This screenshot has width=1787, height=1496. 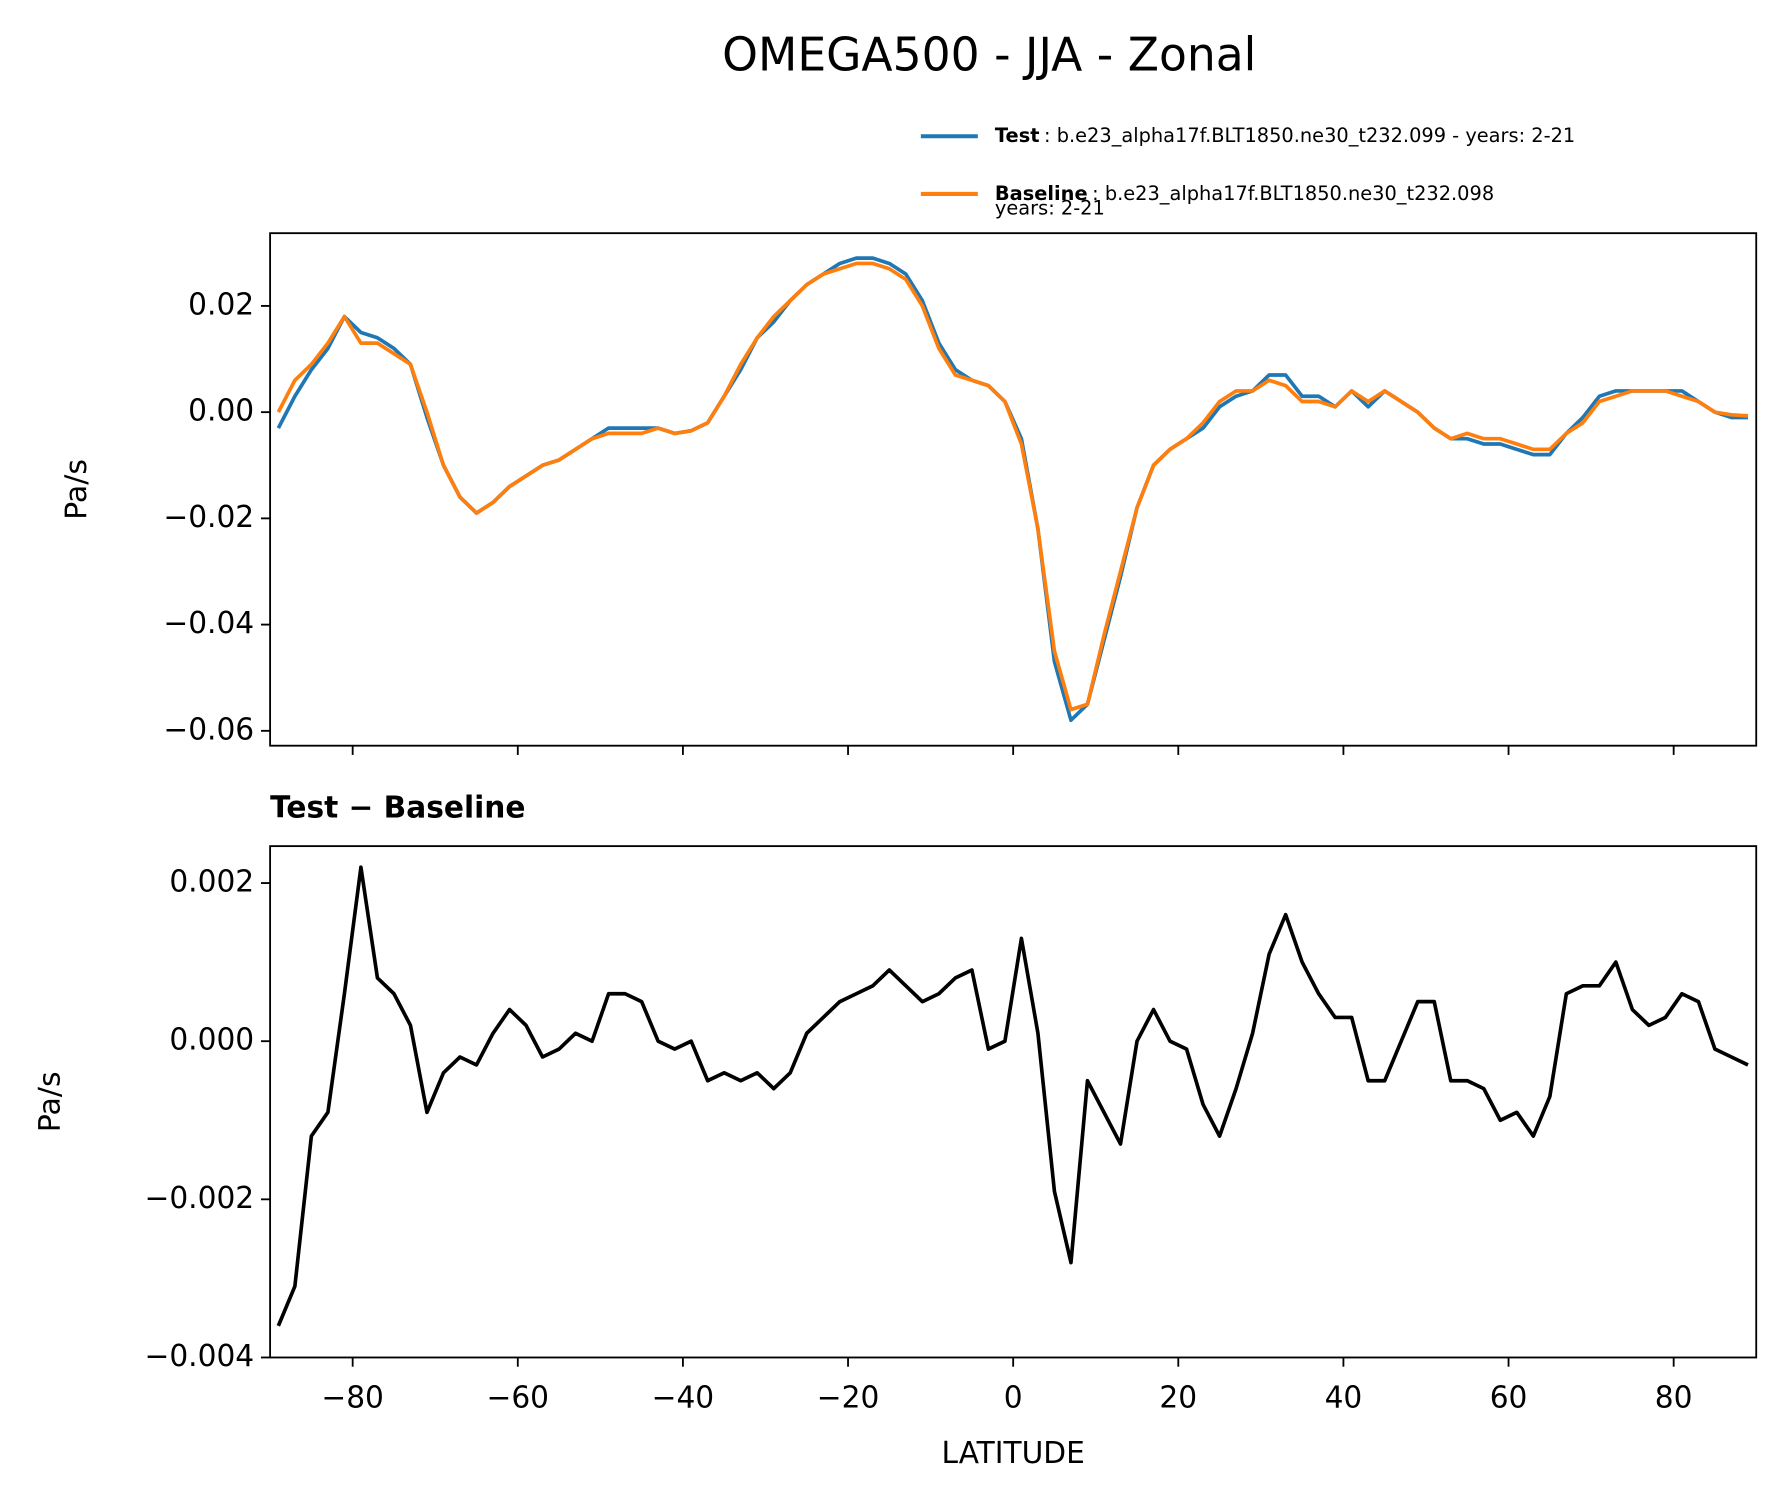 I want to click on subplot-title: Test − Baseline, so click(x=397, y=808).